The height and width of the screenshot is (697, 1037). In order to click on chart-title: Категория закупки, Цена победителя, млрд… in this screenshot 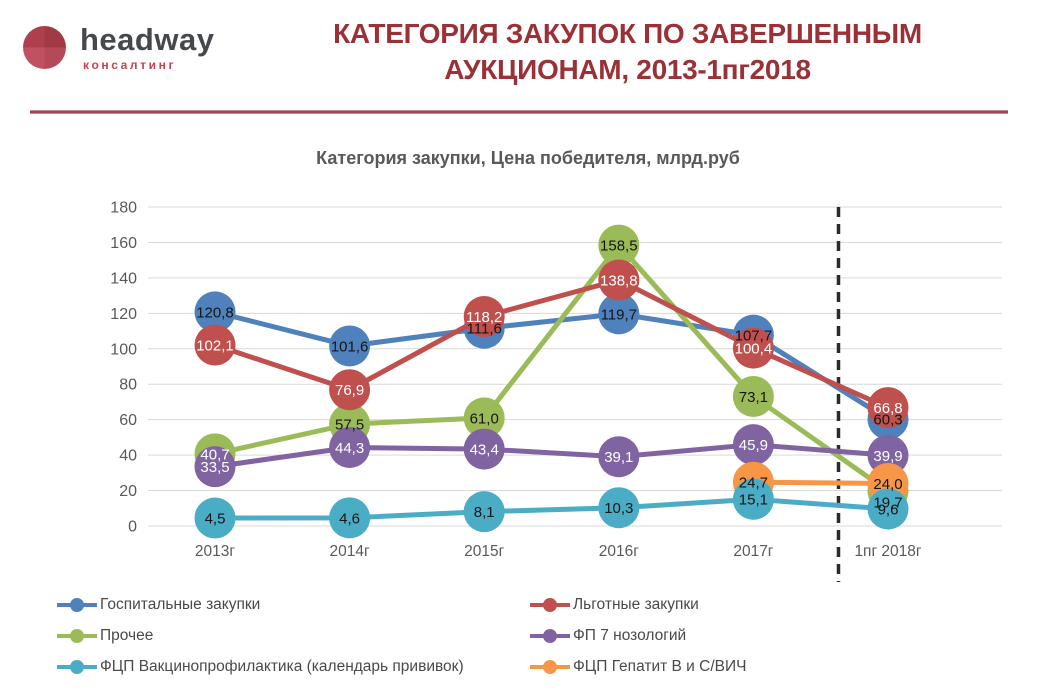, I will do `click(528, 158)`.